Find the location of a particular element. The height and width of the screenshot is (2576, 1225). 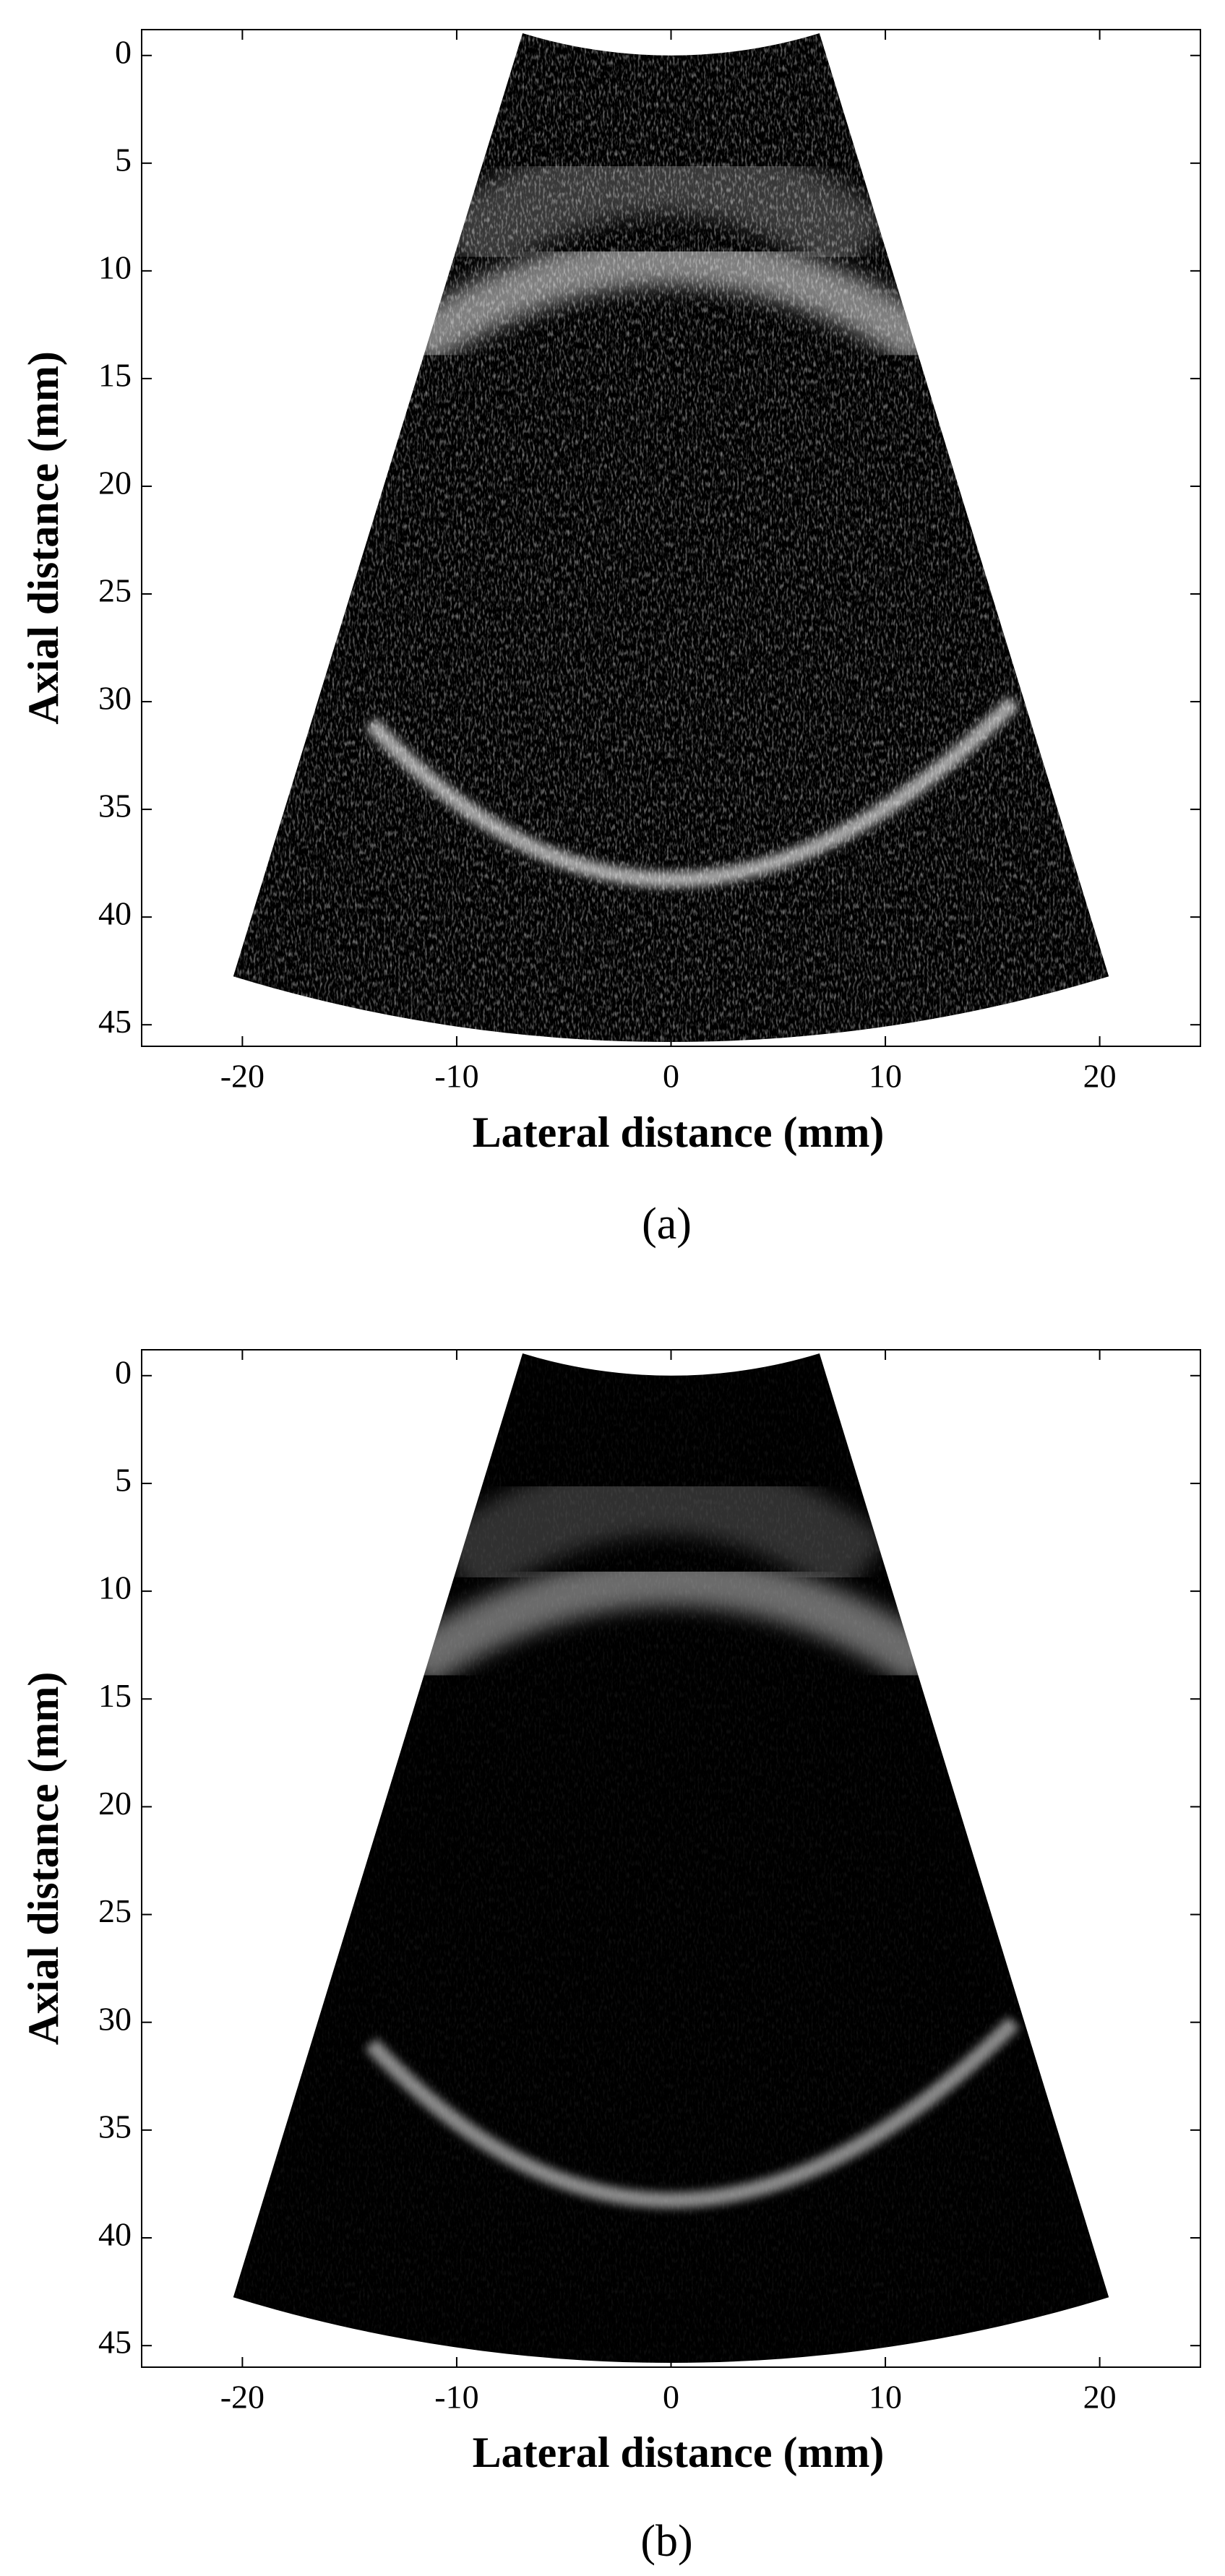

tissue-haze is located at coordinates (661, 1528).